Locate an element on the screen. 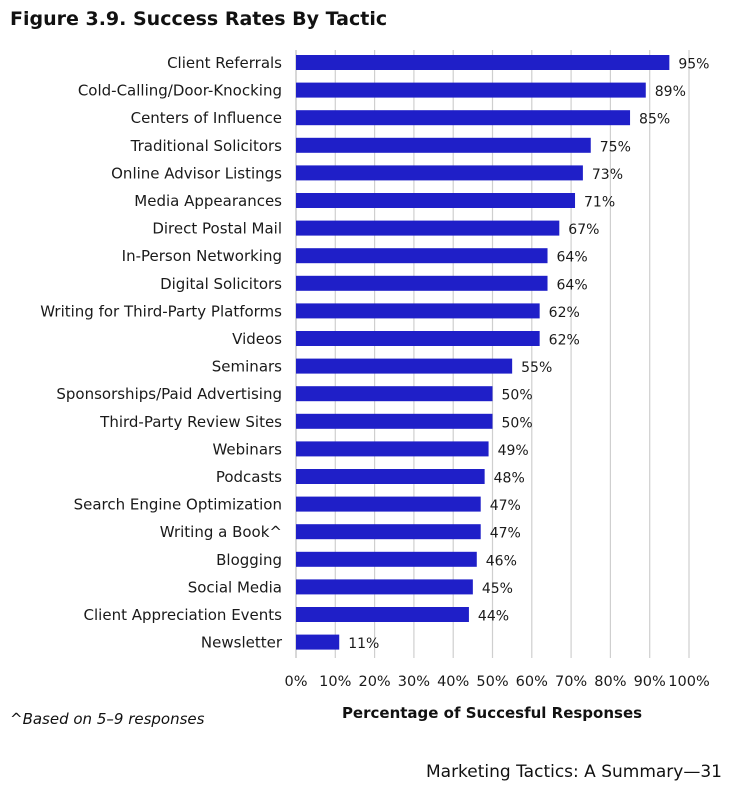 The height and width of the screenshot is (794, 740). category-label: Newsletter is located at coordinates (242, 643).